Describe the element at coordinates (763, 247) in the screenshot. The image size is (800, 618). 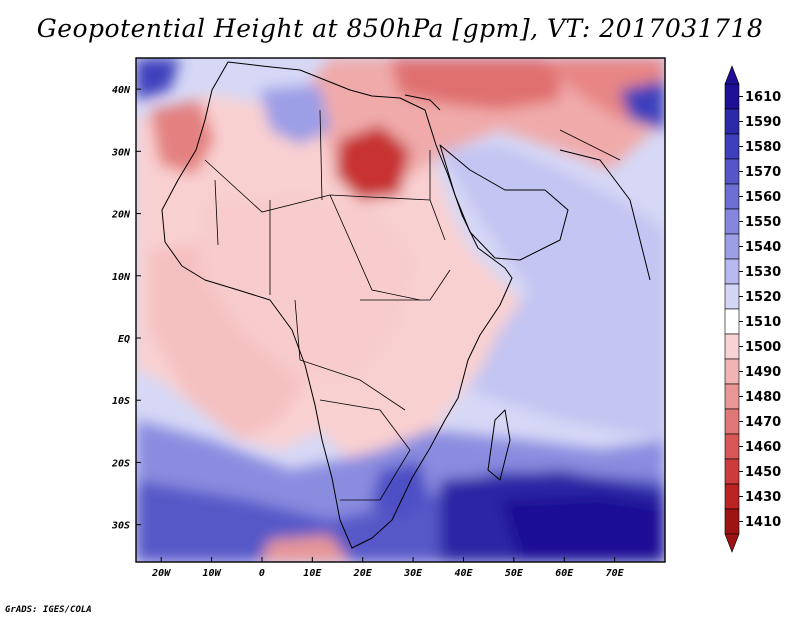
I see `colorbar-label: 1540` at that location.